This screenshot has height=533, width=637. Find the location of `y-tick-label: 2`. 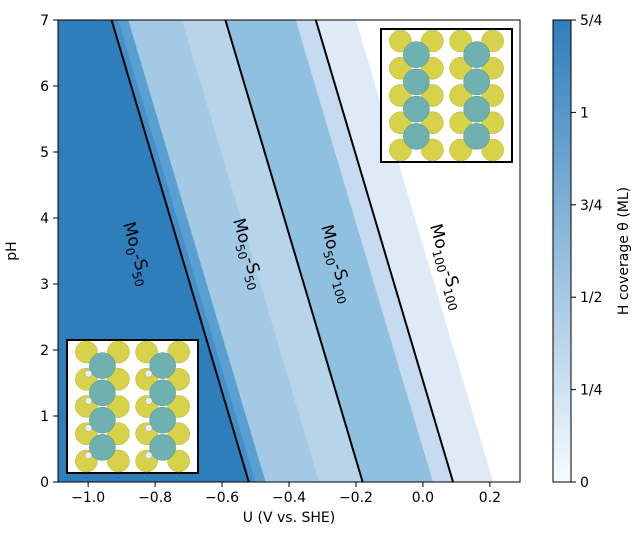

y-tick-label: 2 is located at coordinates (44, 351).